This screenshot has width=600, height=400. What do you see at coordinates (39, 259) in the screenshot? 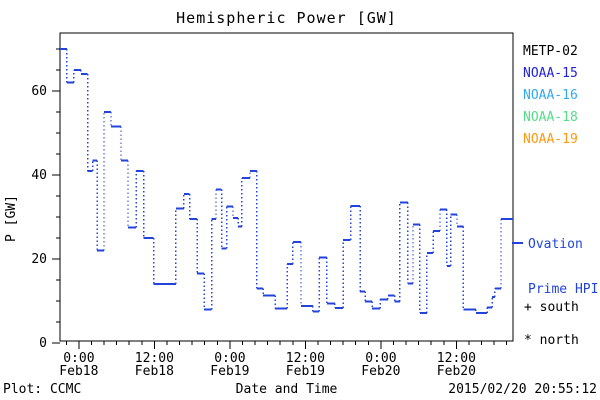
I see `y-tick-label: 20` at bounding box center [39, 259].